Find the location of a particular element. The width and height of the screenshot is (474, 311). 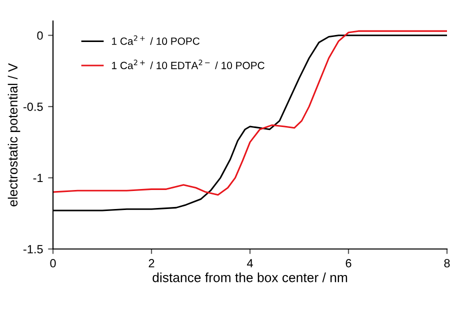

x-tick-label: 2 is located at coordinates (151, 263).